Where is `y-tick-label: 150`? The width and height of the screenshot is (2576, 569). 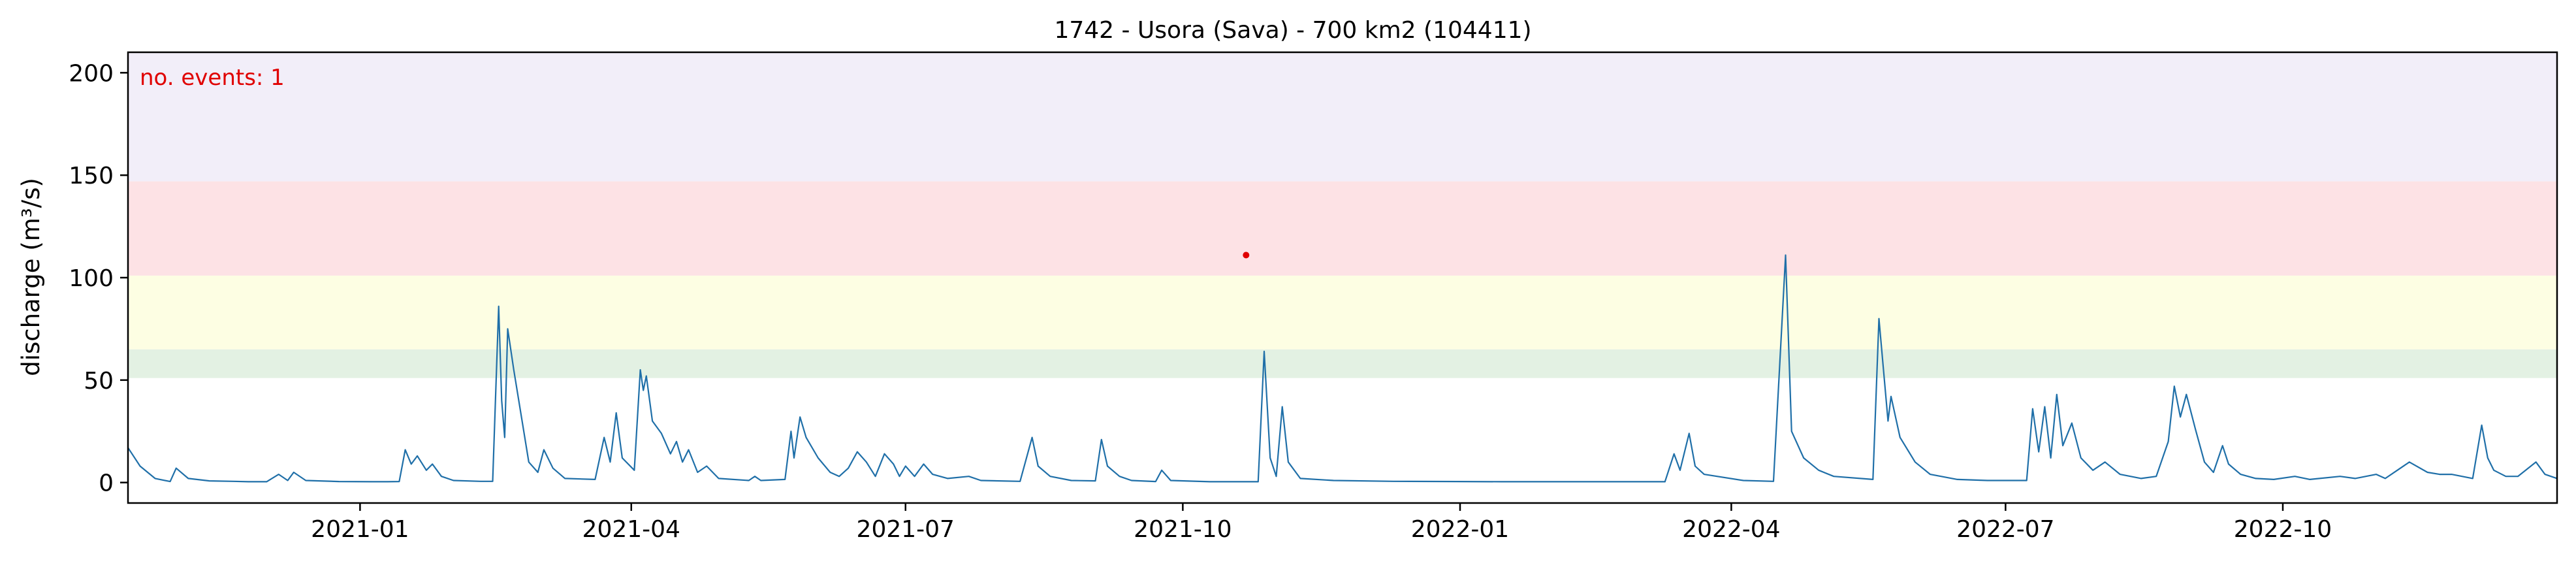
y-tick-label: 150 is located at coordinates (92, 176).